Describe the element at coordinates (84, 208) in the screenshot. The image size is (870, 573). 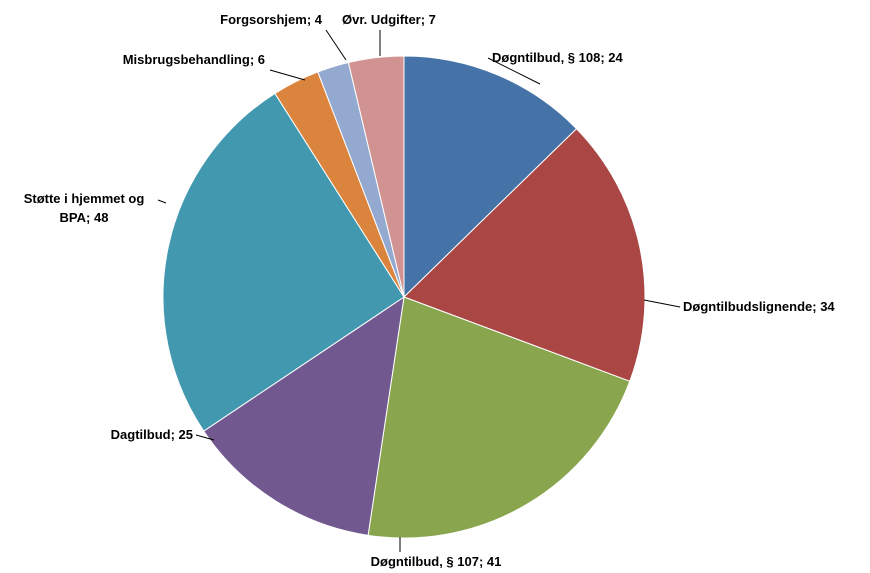
I see `data-label: Støtte i hjemmet og BPA; 48` at that location.